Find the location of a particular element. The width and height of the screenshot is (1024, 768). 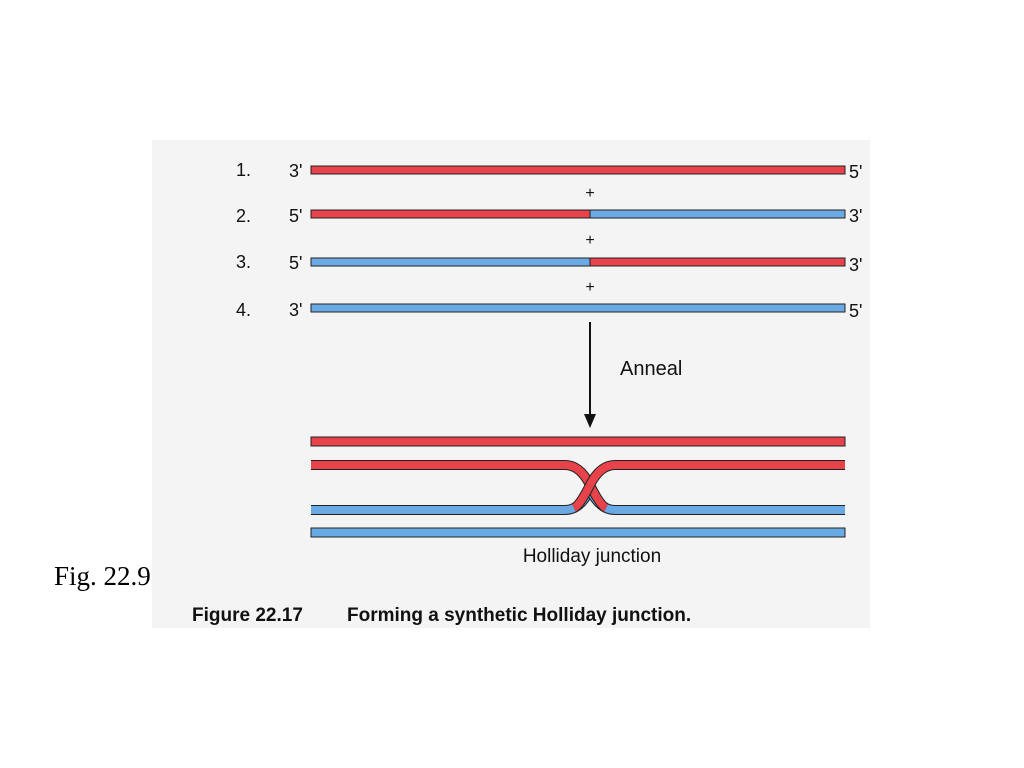

figure-label: Fig. 22.9 is located at coordinates (102, 576).